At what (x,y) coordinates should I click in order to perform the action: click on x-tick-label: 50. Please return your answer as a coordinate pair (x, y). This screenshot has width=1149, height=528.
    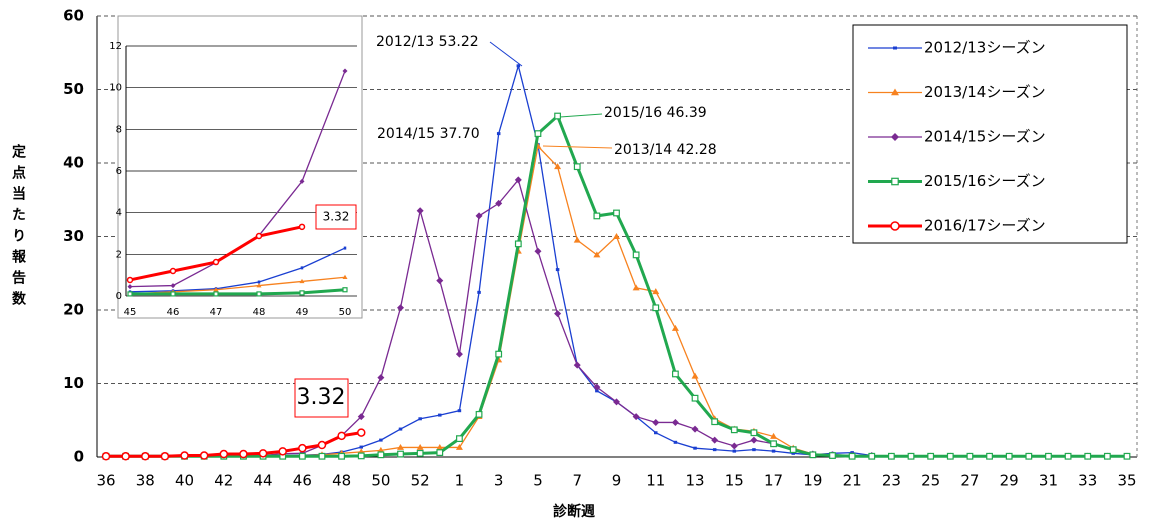
    Looking at the image, I should click on (380, 481).